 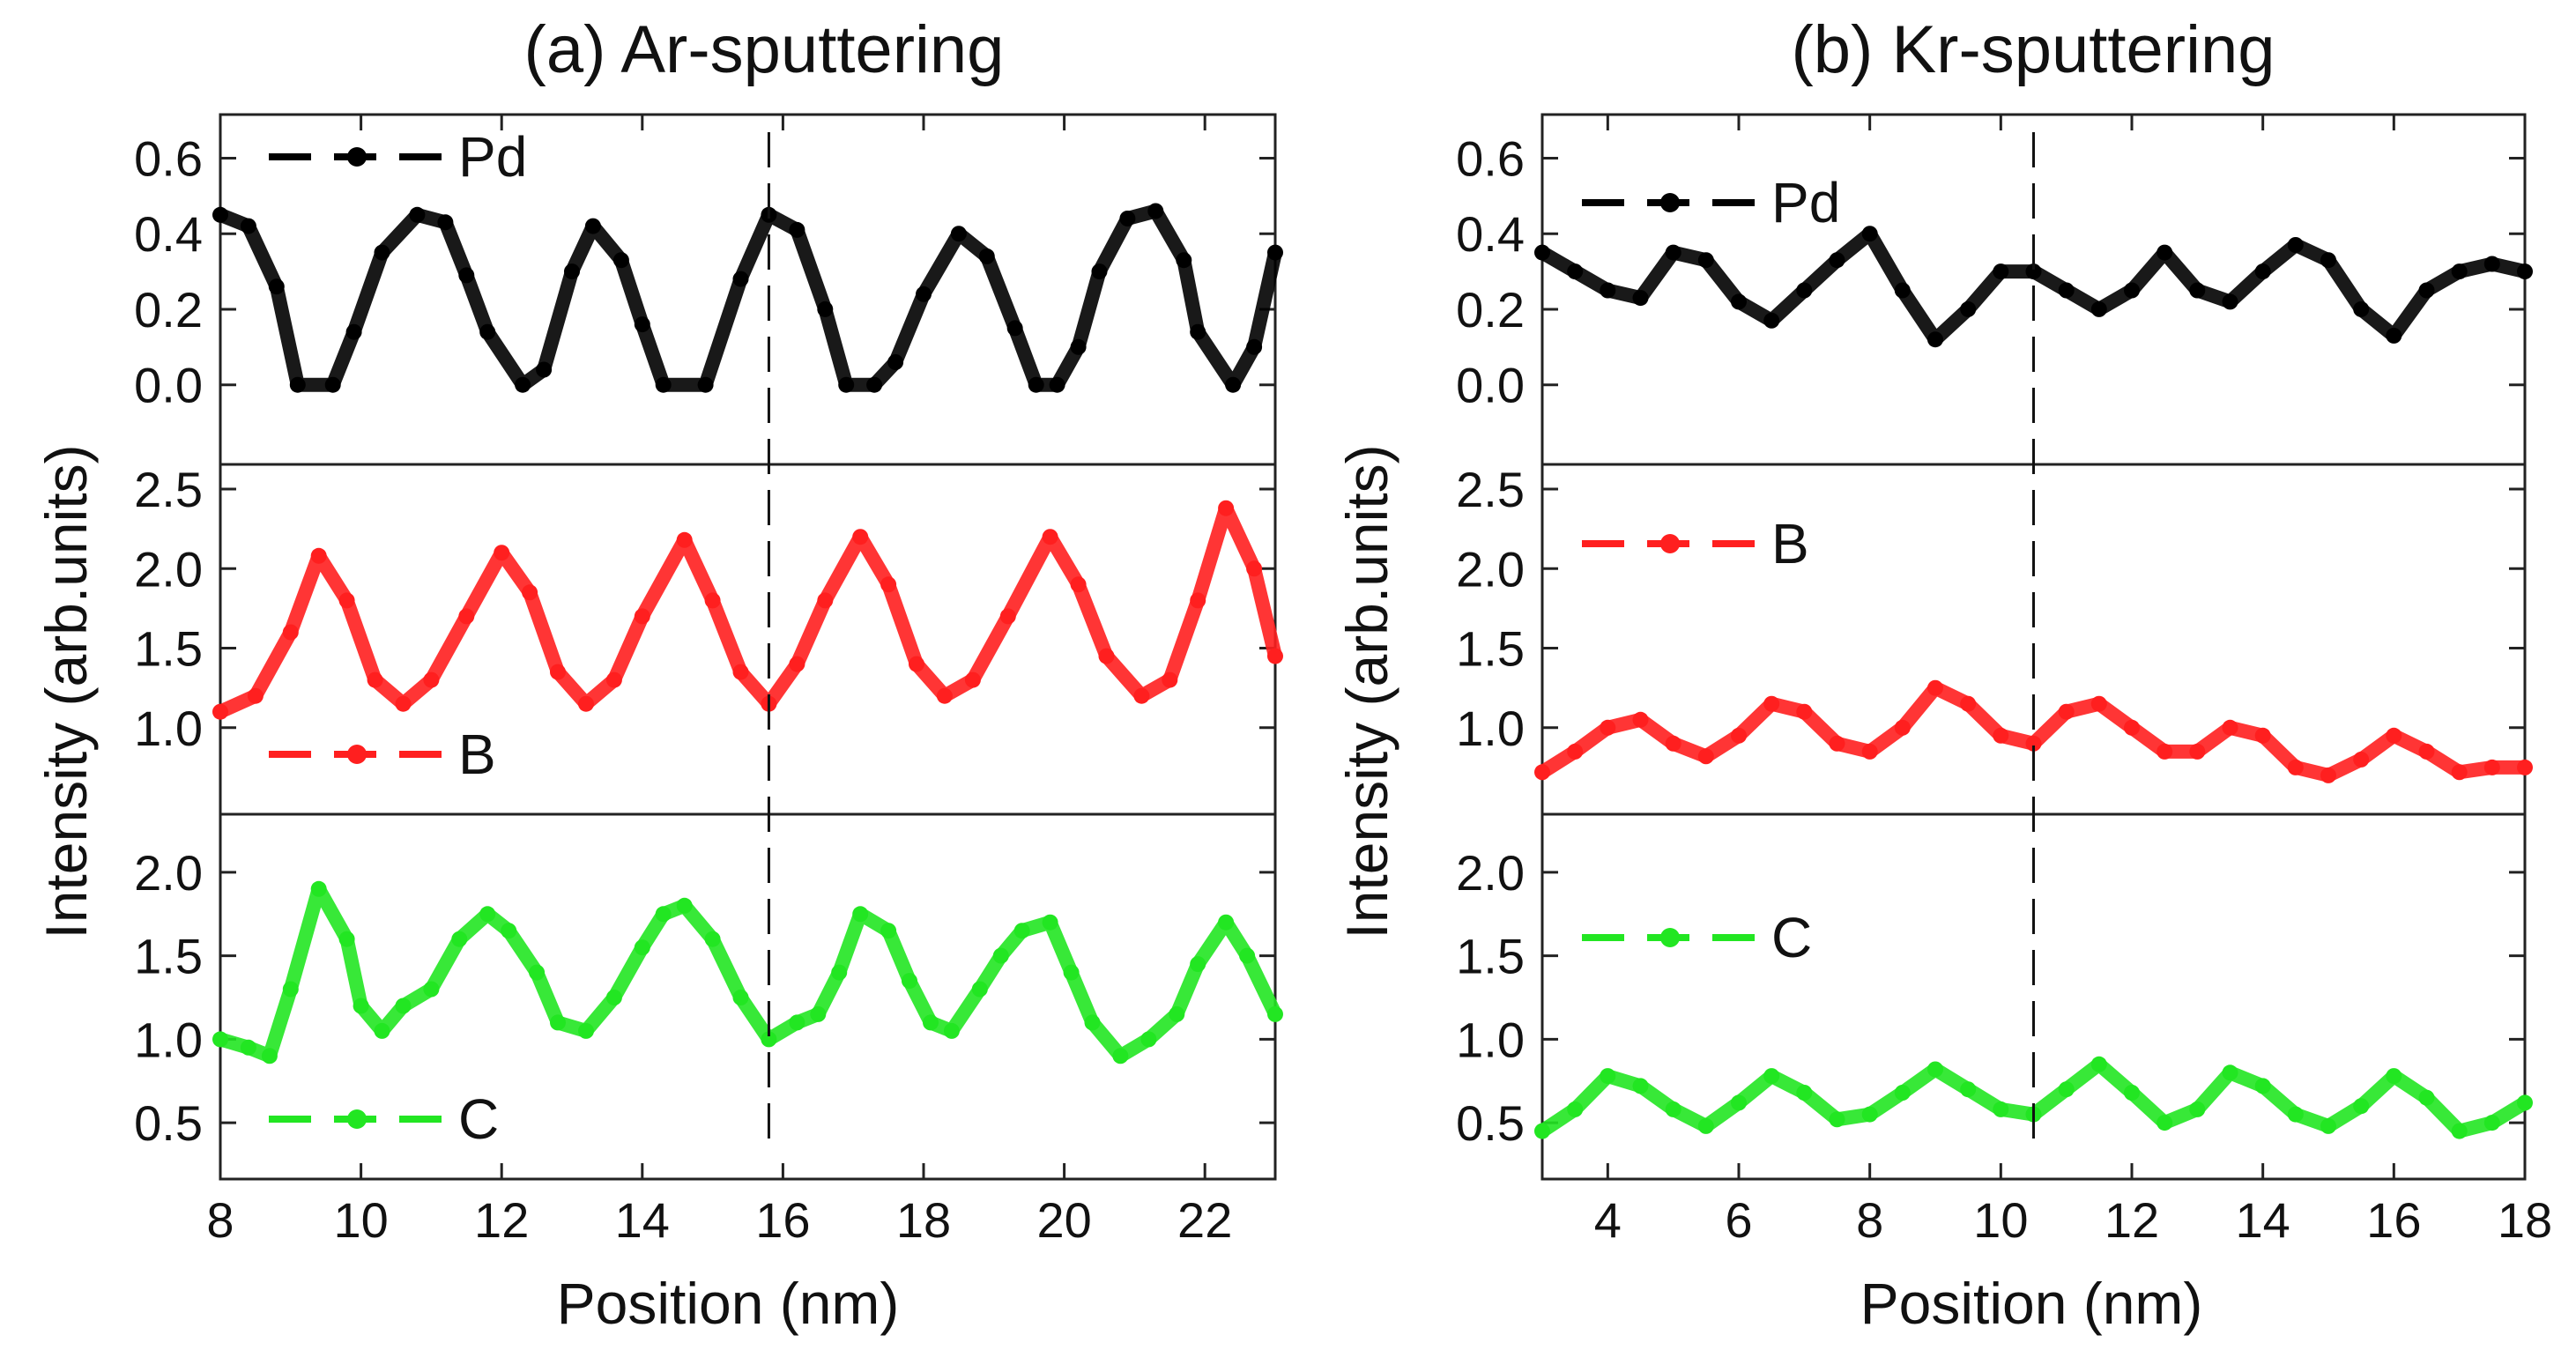 What do you see at coordinates (1490, 1039) in the screenshot?
I see `y-tick-label: 1.0` at bounding box center [1490, 1039].